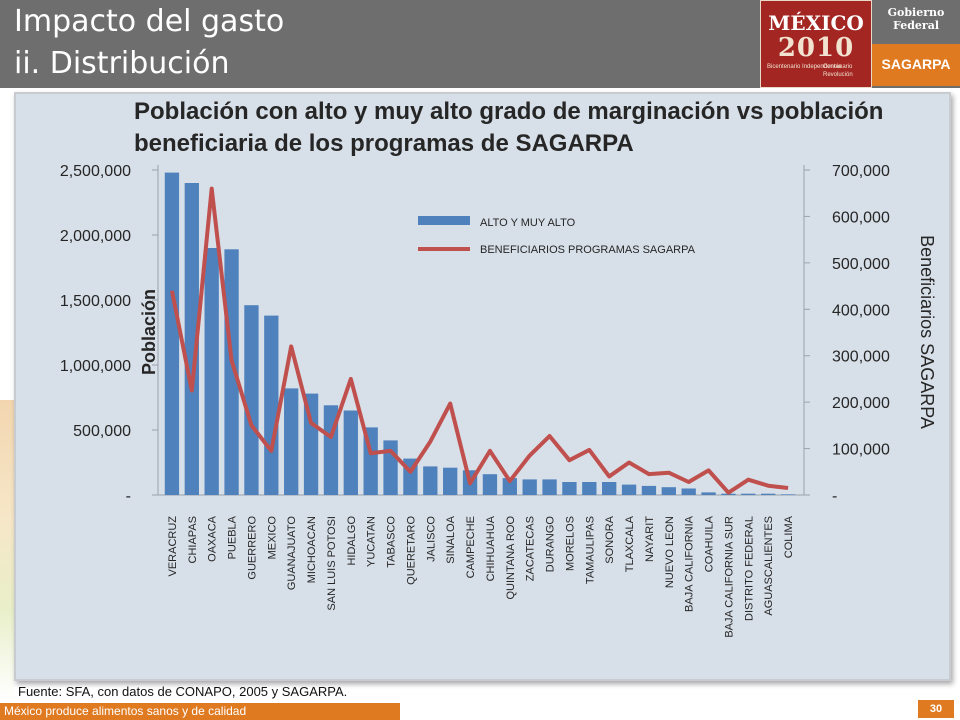  Describe the element at coordinates (411, 550) in the screenshot. I see `category-label: QUERETARO` at that location.